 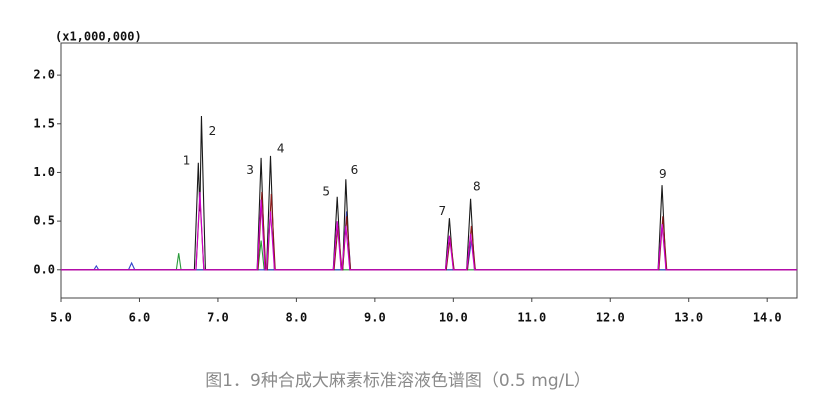 What do you see at coordinates (375, 318) in the screenshot?
I see `x-tick-label: 9.0` at bounding box center [375, 318].